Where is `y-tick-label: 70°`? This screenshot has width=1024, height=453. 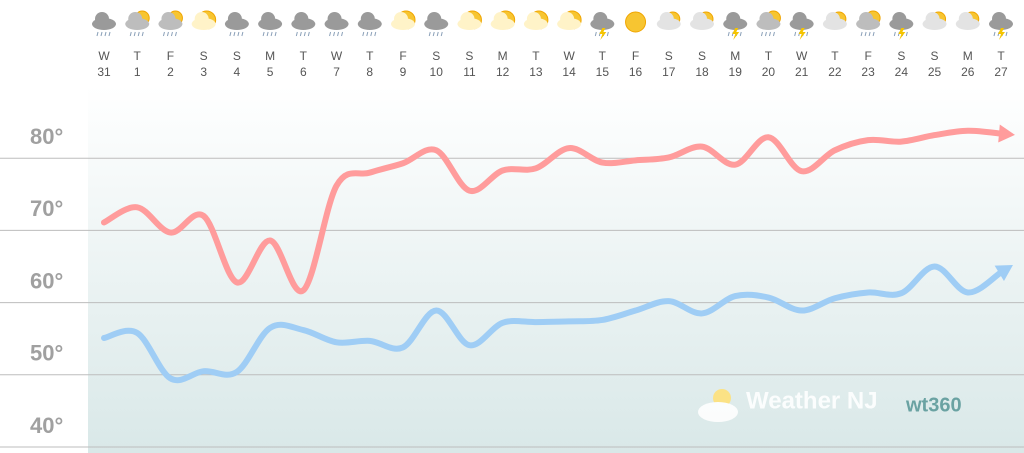
y-tick-label: 70° is located at coordinates (46, 208).